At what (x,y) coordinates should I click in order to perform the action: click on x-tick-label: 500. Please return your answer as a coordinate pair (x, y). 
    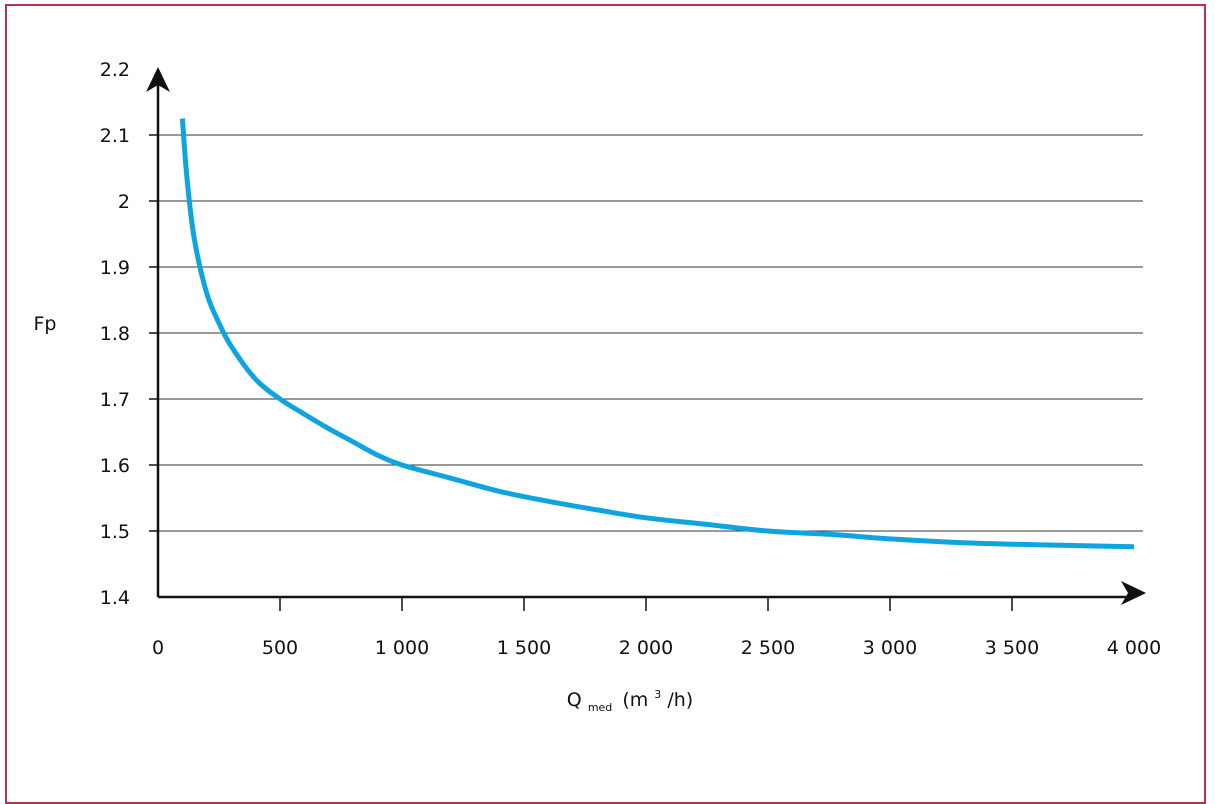
    Looking at the image, I should click on (280, 648).